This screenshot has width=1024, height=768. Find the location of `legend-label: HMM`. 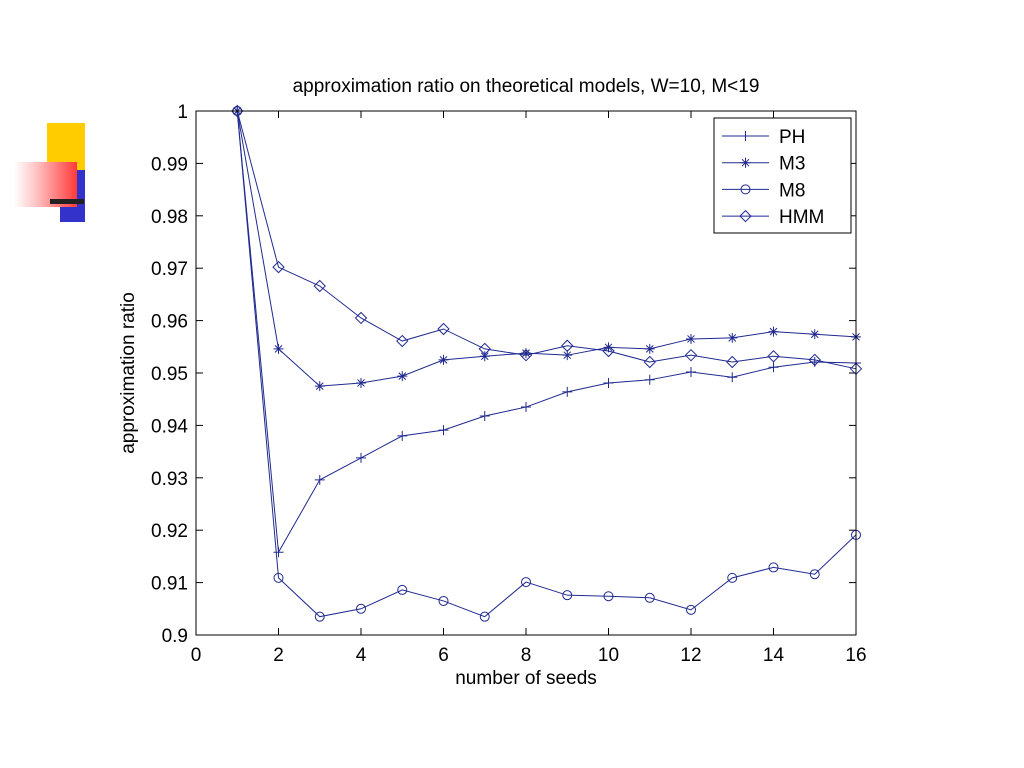

legend-label: HMM is located at coordinates (801, 217).